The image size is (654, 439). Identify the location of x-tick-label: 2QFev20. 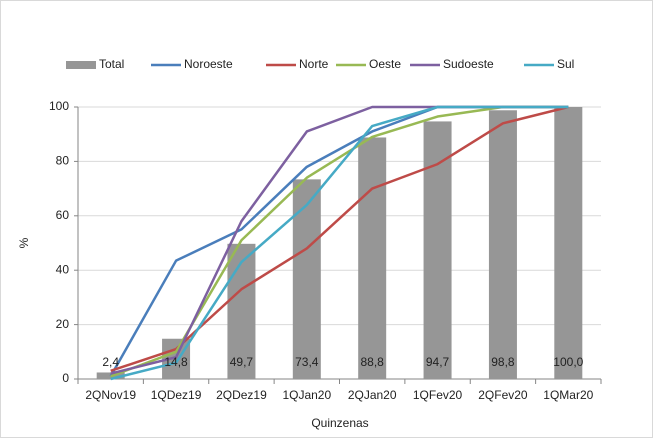
(503, 395).